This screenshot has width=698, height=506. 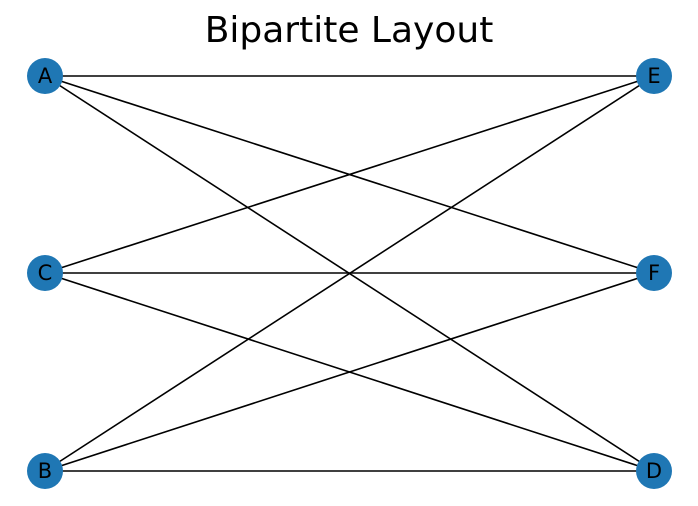 I want to click on node-a: A, so click(x=45, y=76).